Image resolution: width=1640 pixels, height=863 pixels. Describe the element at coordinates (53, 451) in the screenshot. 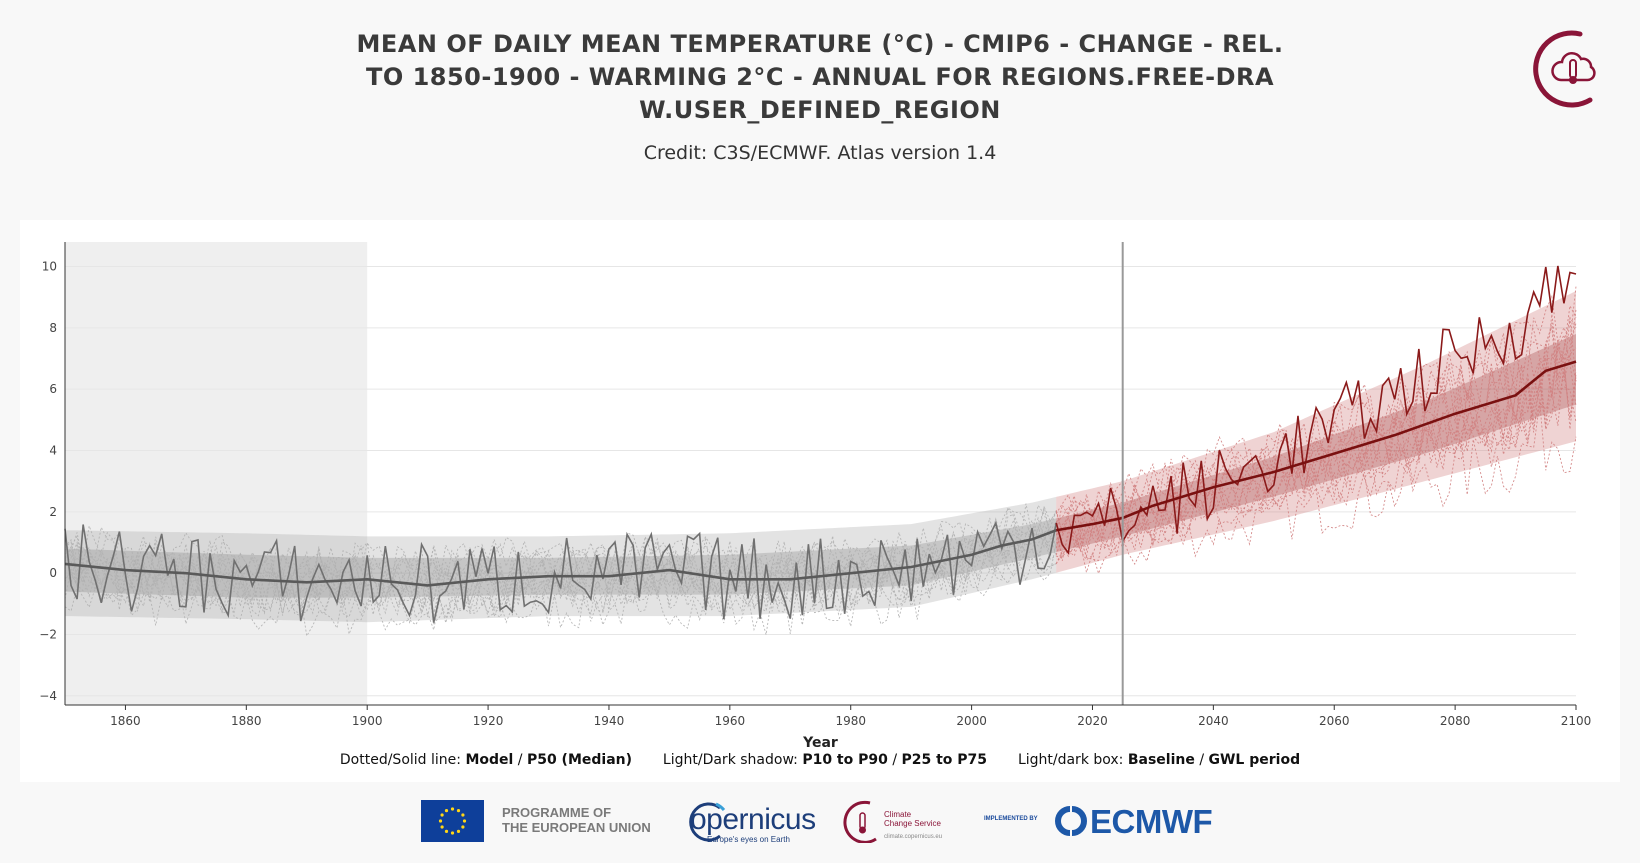

I see `y-tick-label: 4` at that location.